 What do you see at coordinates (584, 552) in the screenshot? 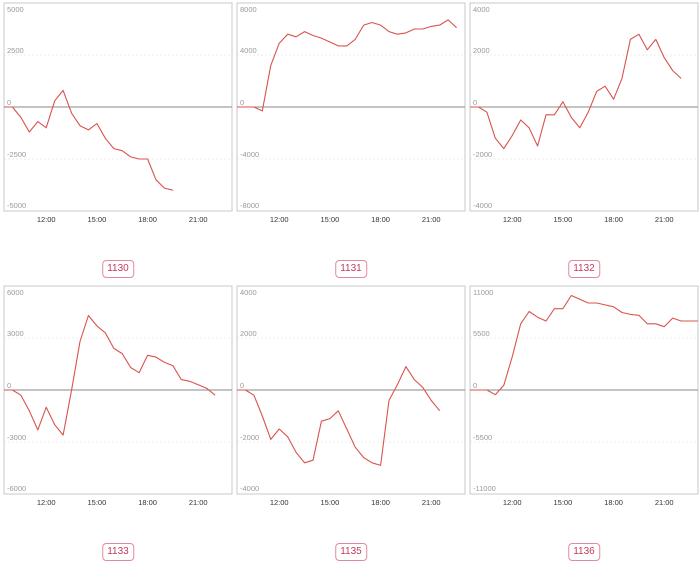
I see `chart-label-badge: 1136` at bounding box center [584, 552].